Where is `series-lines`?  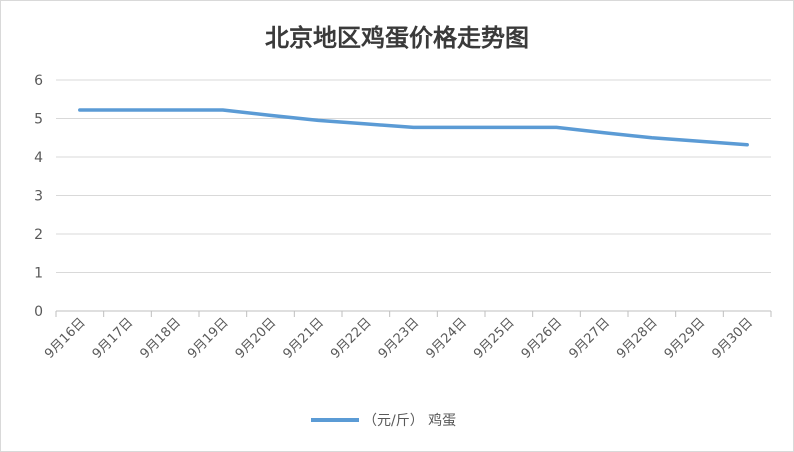 series-lines is located at coordinates (413, 127).